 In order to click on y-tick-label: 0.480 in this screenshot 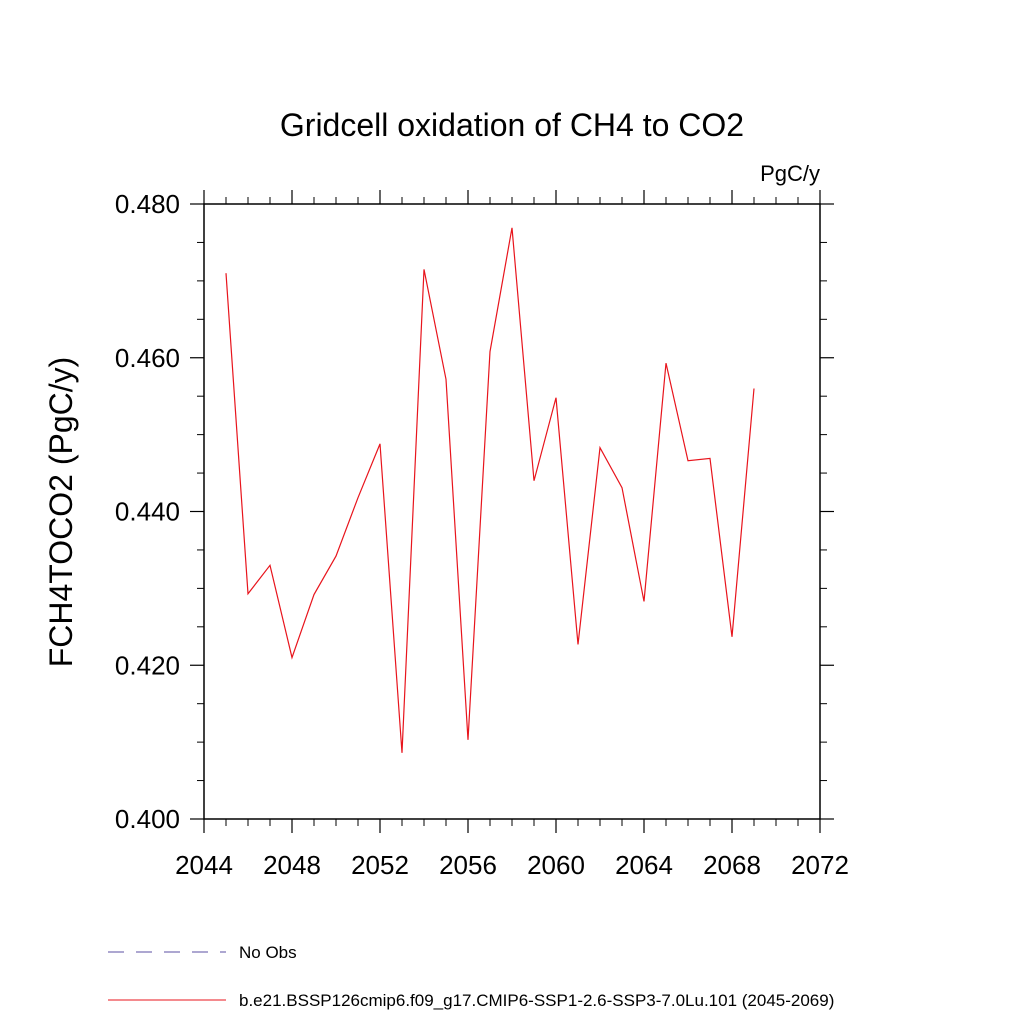, I will do `click(147, 204)`.